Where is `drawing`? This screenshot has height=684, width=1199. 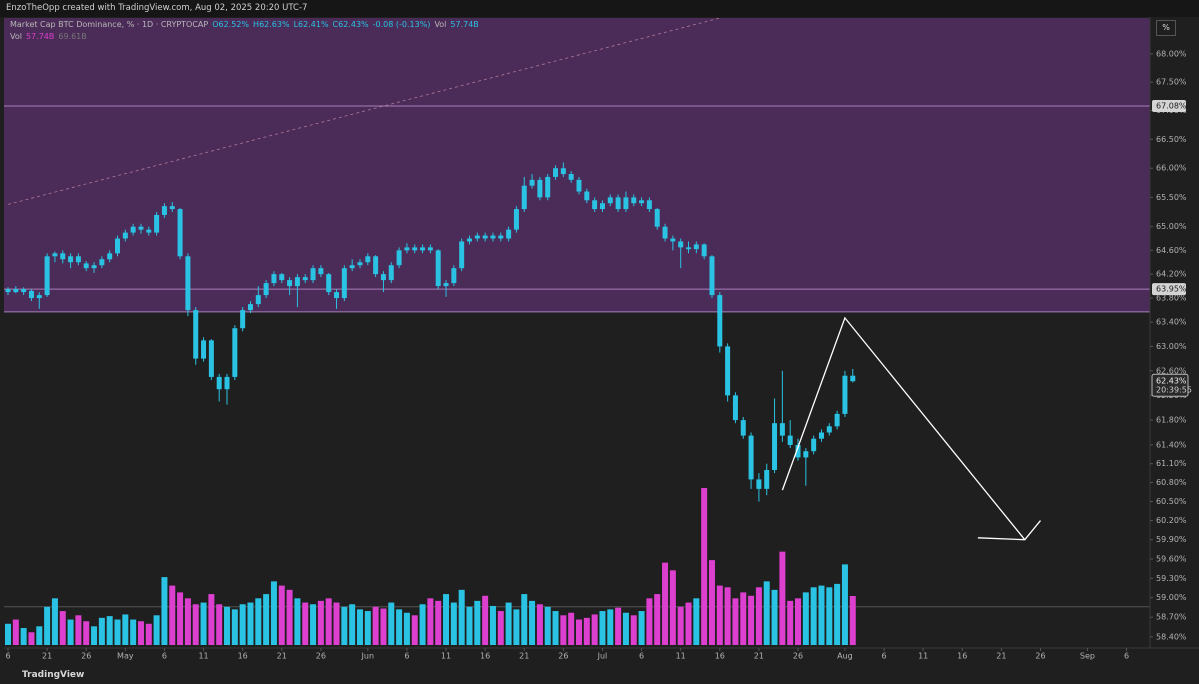 drawing is located at coordinates (903, 428).